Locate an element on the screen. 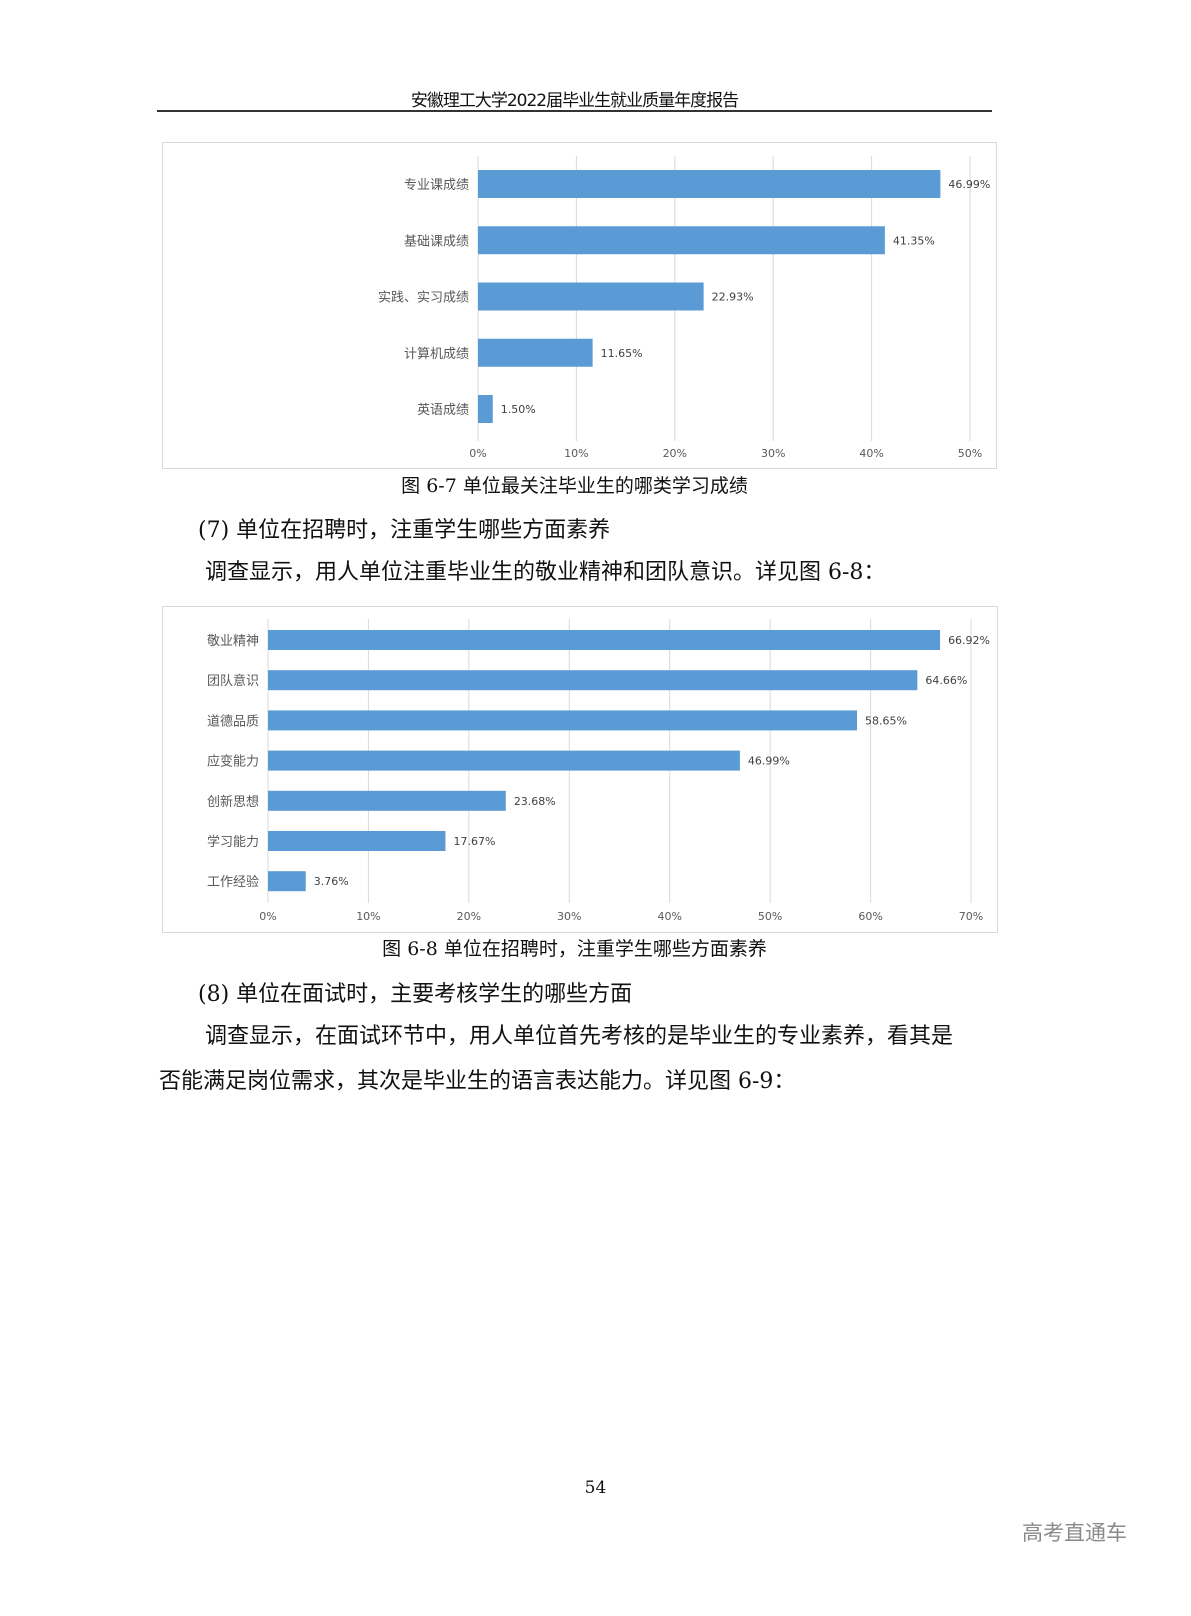 The height and width of the screenshot is (1616, 1191). data-label: 3.76% is located at coordinates (331, 881).